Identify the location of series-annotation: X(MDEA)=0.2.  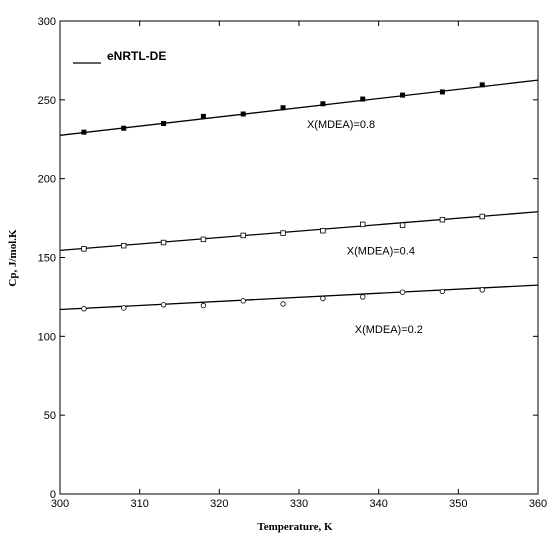
(389, 330).